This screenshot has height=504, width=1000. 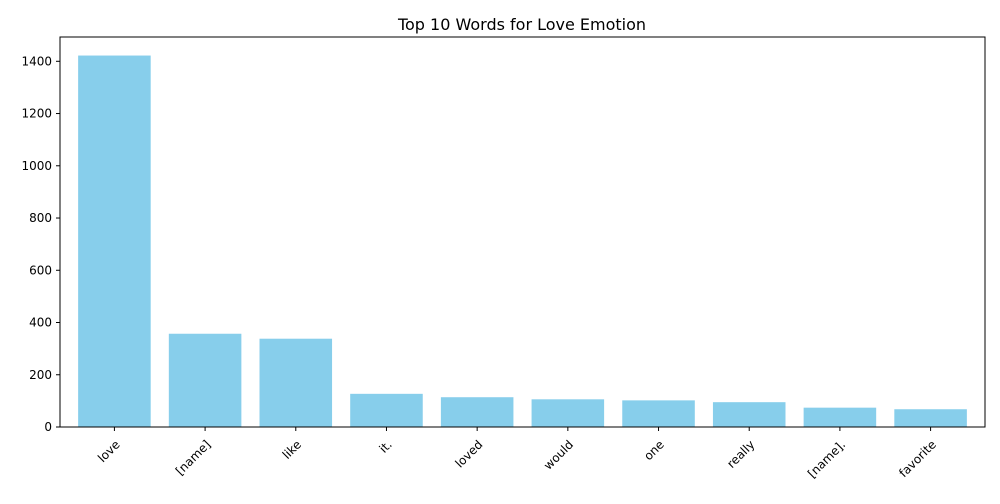 What do you see at coordinates (36, 166) in the screenshot?
I see `y-tick-label-5: 1000` at bounding box center [36, 166].